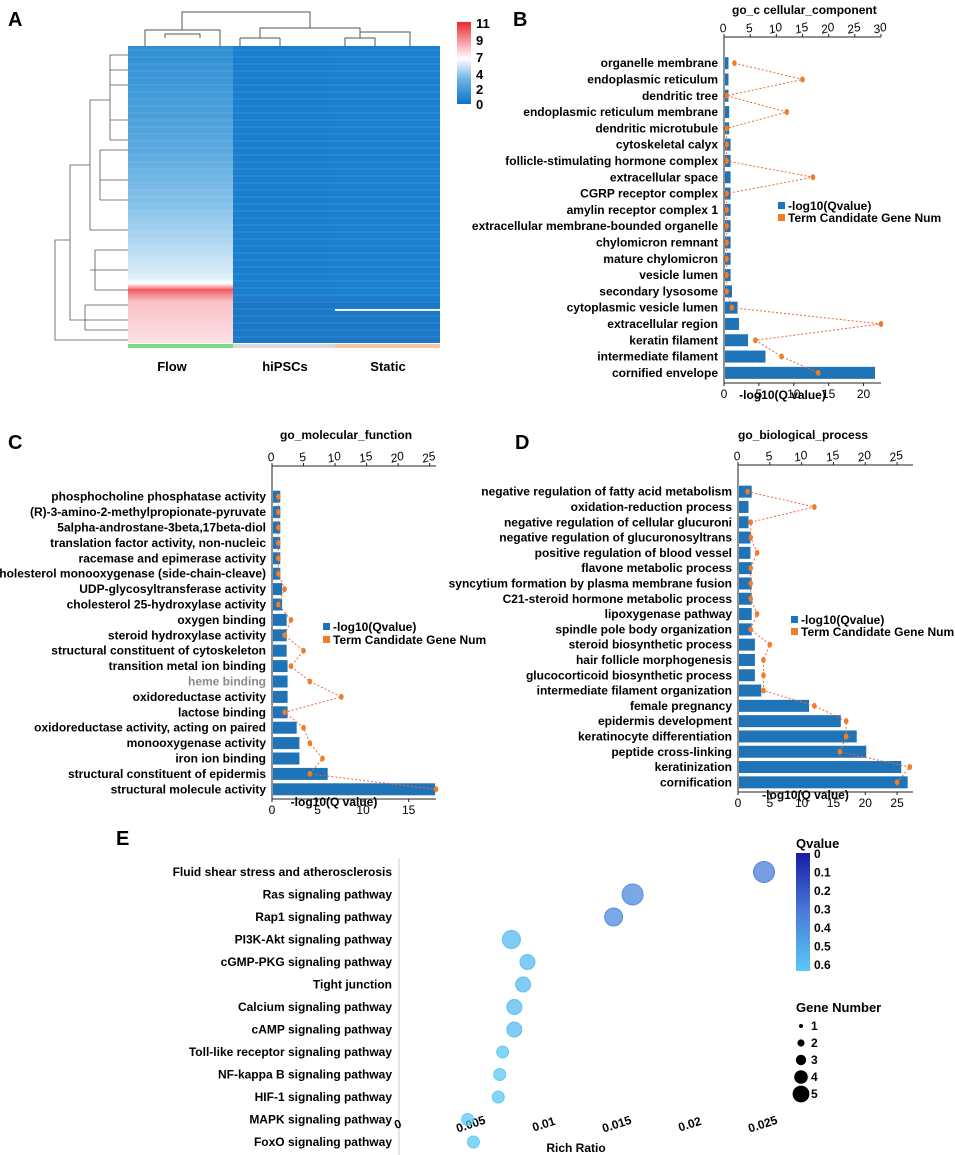  What do you see at coordinates (689, 1124) in the screenshot?
I see `x-tick-label: 0.02` at bounding box center [689, 1124].